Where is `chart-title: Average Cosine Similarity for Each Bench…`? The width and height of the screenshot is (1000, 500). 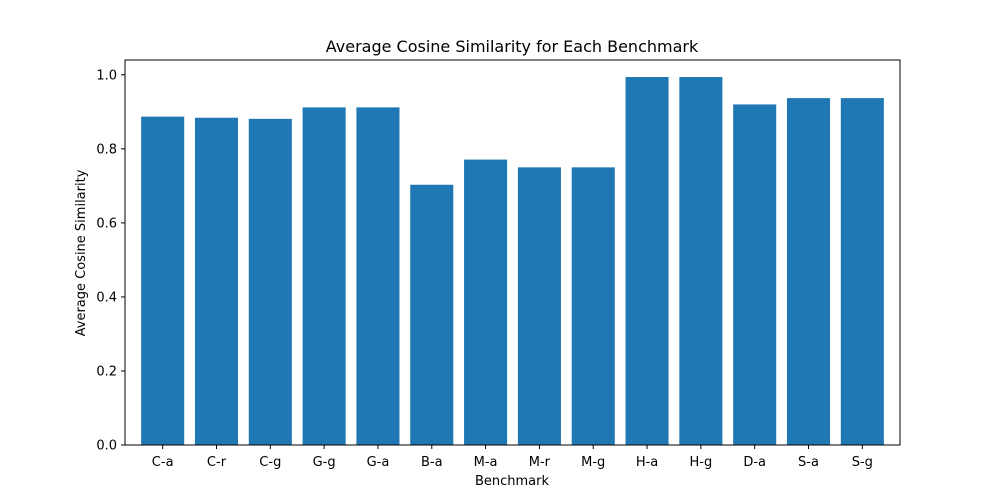
chart-title: Average Cosine Similarity for Each Bench… is located at coordinates (512, 46).